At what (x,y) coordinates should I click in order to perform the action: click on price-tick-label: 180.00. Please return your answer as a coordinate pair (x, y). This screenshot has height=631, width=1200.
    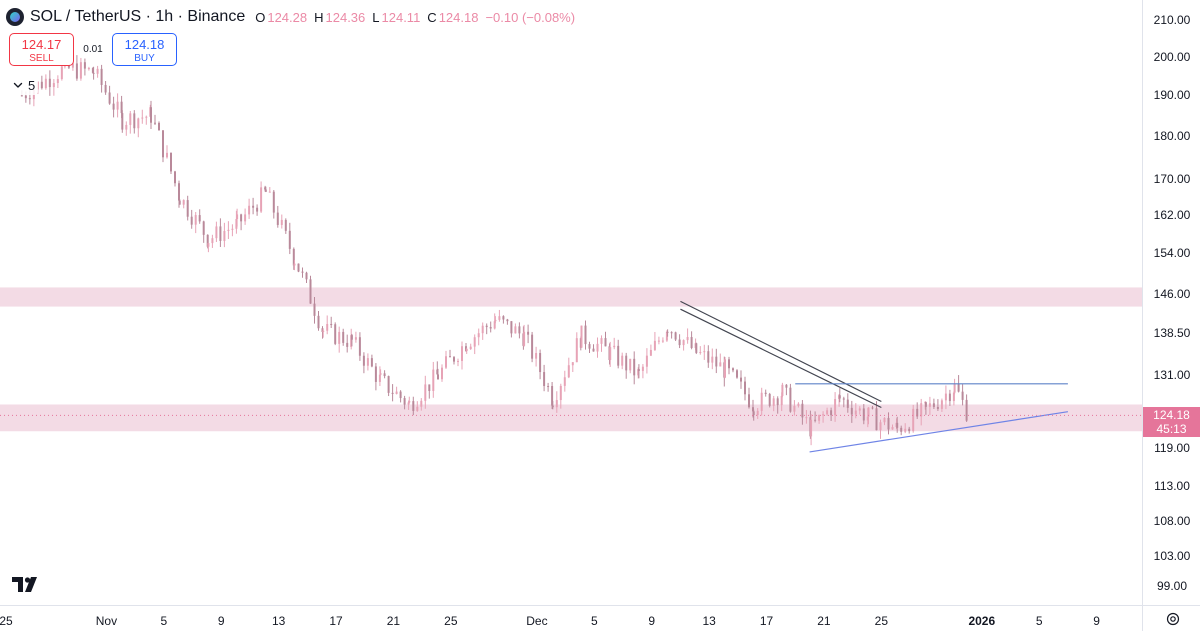
    Looking at the image, I should click on (1172, 136).